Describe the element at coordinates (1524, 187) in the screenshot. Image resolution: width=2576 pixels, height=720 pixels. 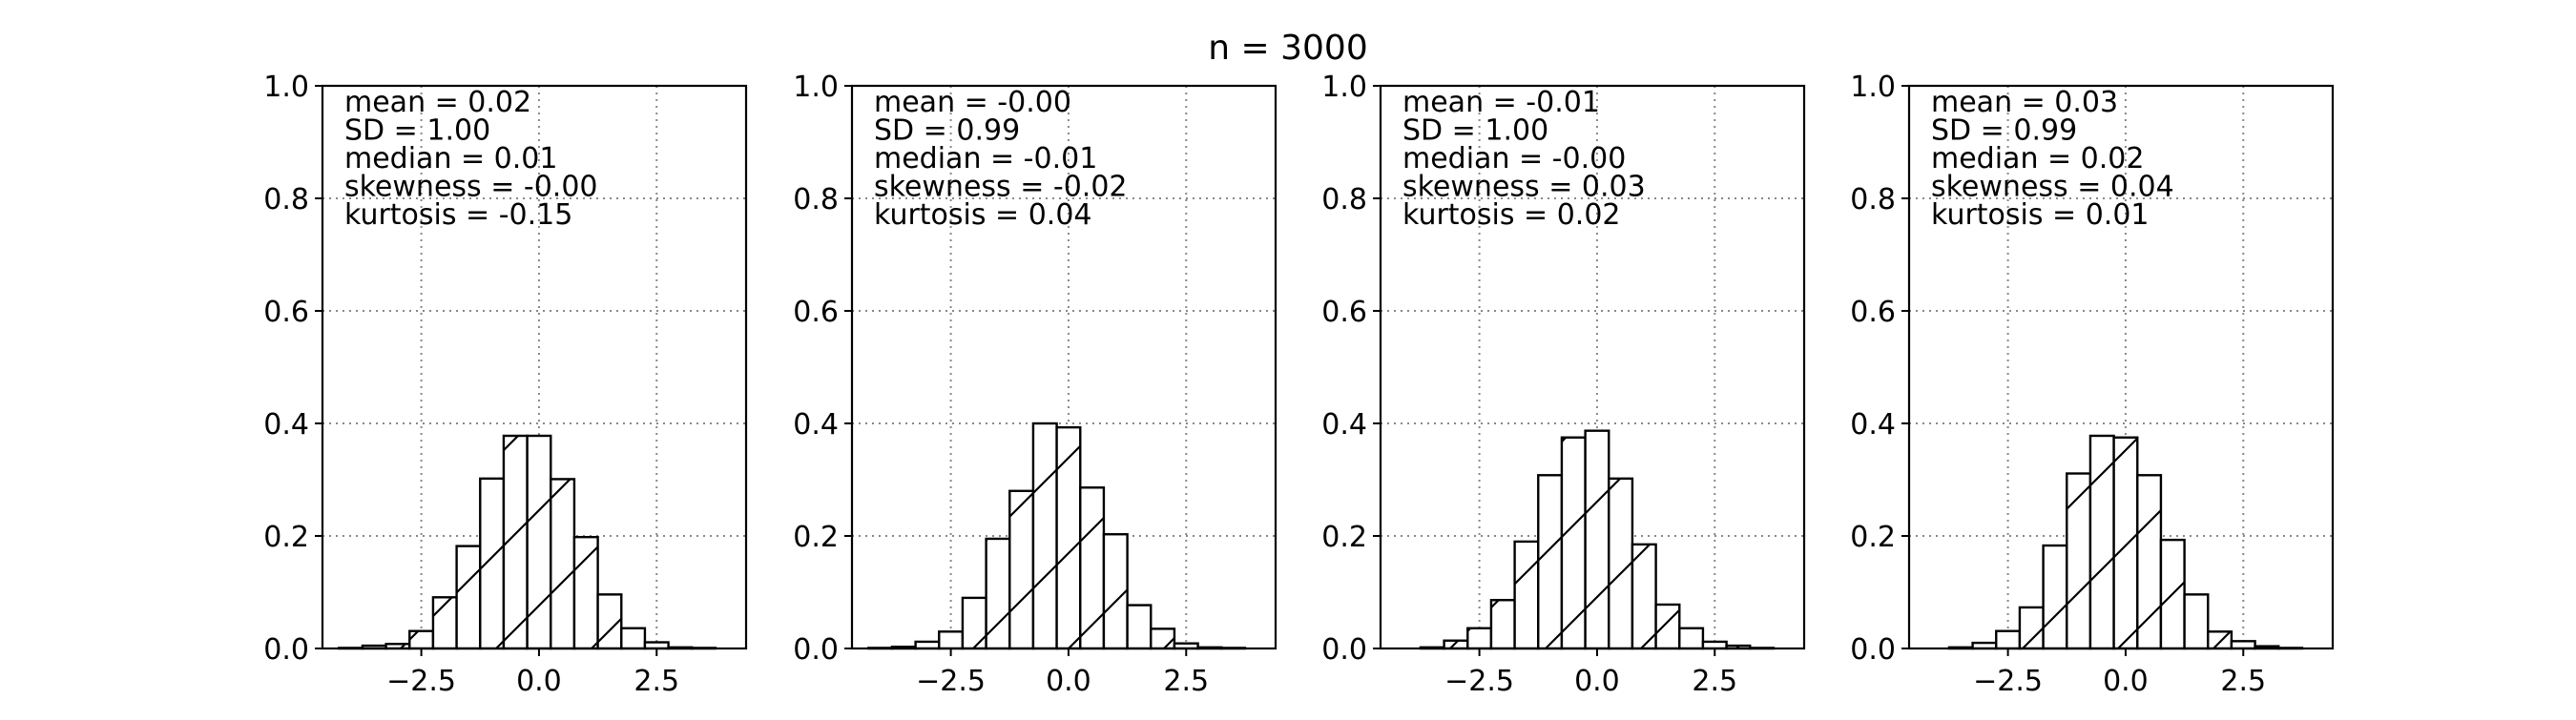
I see `stats-annotation-line: skewness = 0.03` at that location.